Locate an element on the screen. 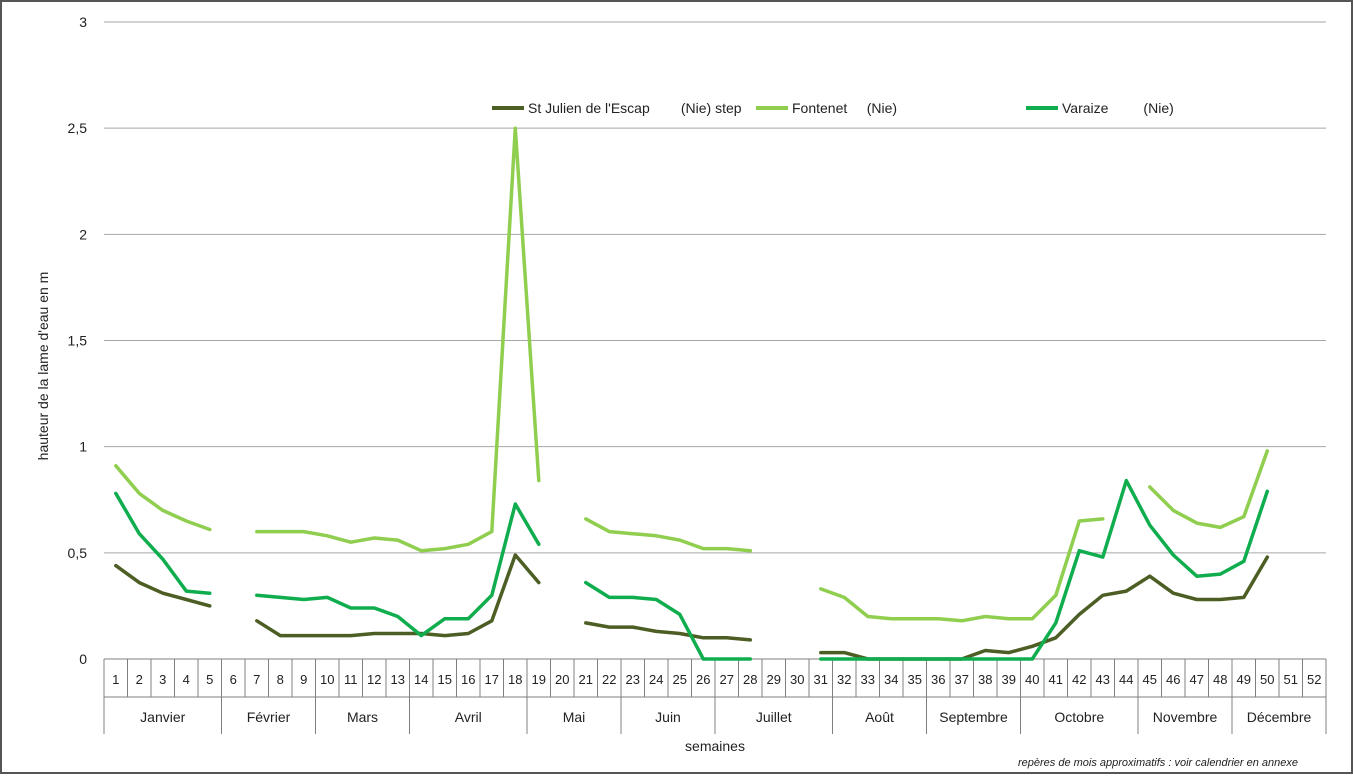 This screenshot has width=1353, height=777. week-tick-label: 25 is located at coordinates (680, 679).